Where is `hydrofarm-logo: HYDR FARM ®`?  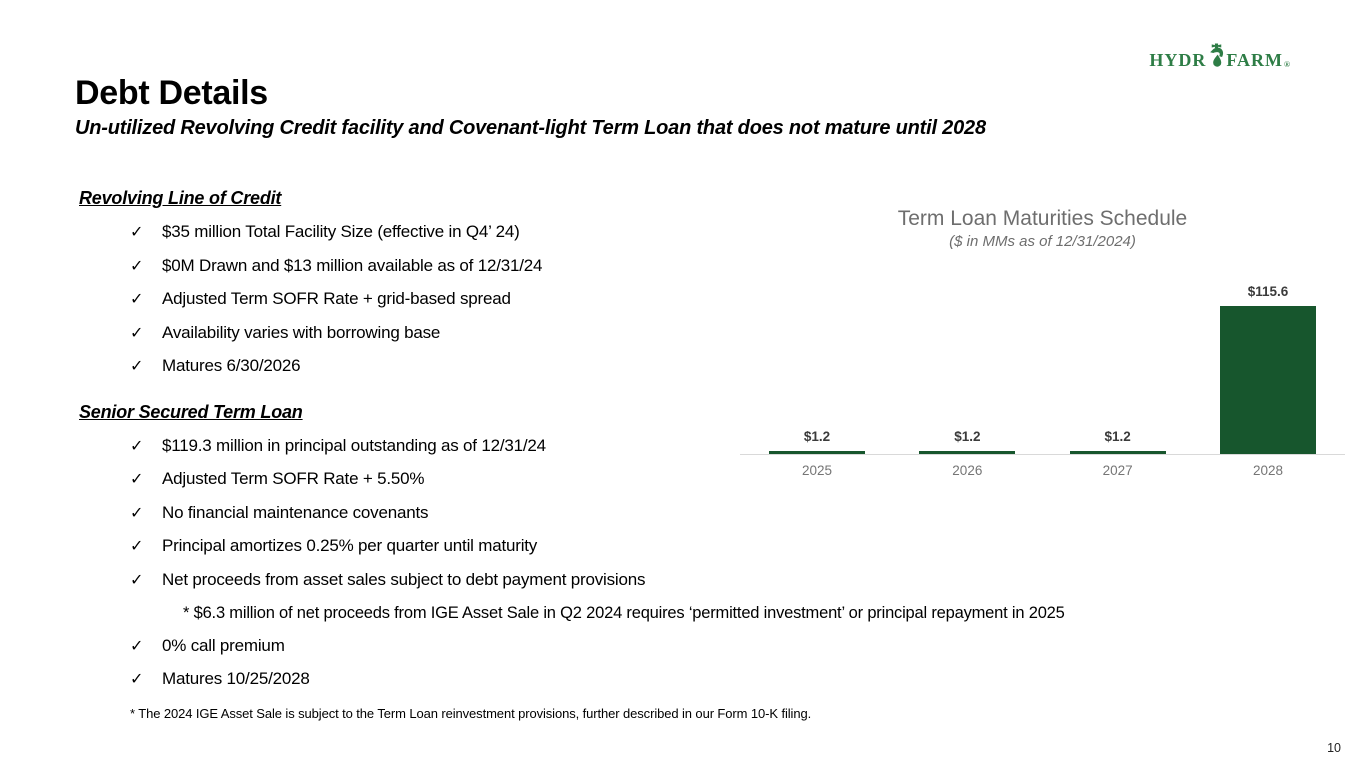
hydrofarm-logo: HYDR FARM ® is located at coordinates (1219, 55).